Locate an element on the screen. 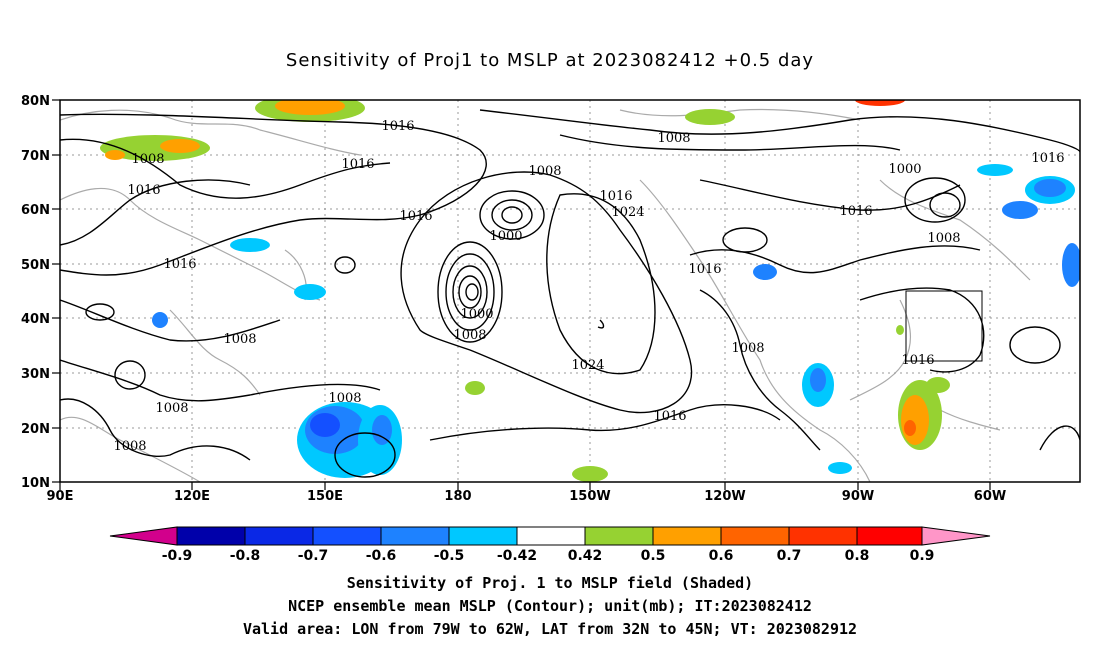 The height and width of the screenshot is (650, 1100). colorbar-label: -0.8 is located at coordinates (245, 556).